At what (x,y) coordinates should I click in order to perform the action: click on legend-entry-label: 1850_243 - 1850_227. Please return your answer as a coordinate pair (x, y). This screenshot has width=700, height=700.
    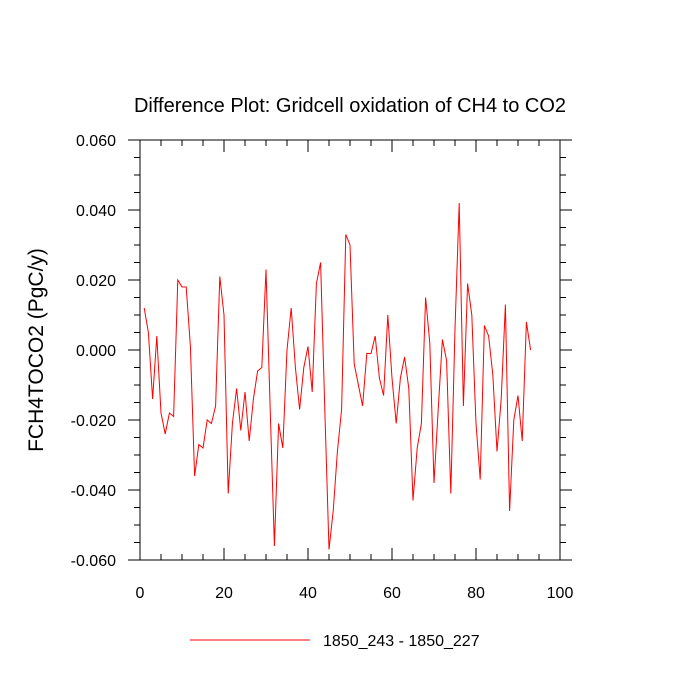
    Looking at the image, I should click on (401, 641).